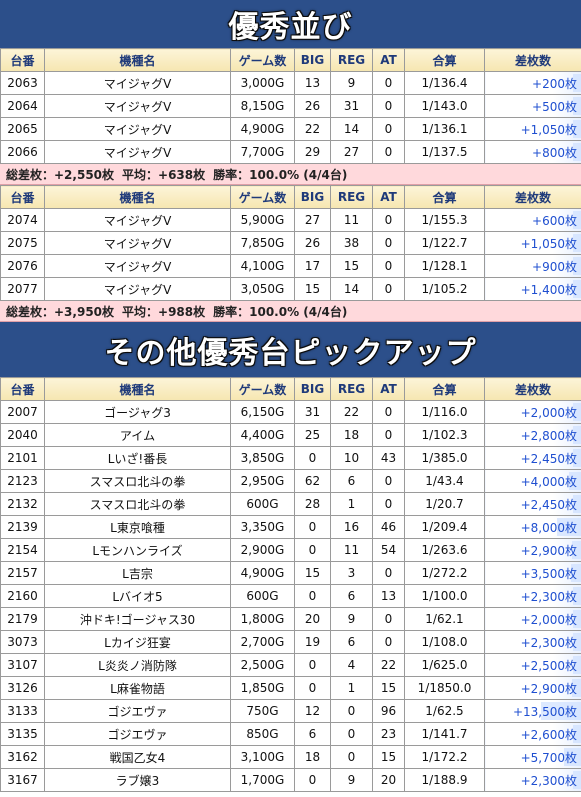  Describe the element at coordinates (351, 527) in the screenshot. I see `reg-count: 16` at that location.